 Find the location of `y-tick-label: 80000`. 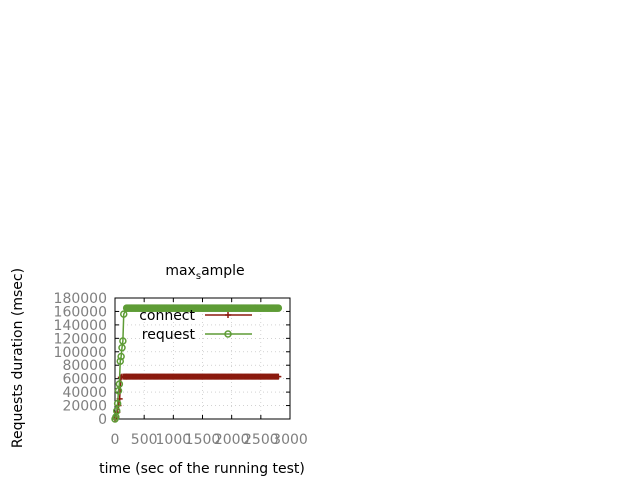

y-tick-label: 80000 is located at coordinates (84, 366).